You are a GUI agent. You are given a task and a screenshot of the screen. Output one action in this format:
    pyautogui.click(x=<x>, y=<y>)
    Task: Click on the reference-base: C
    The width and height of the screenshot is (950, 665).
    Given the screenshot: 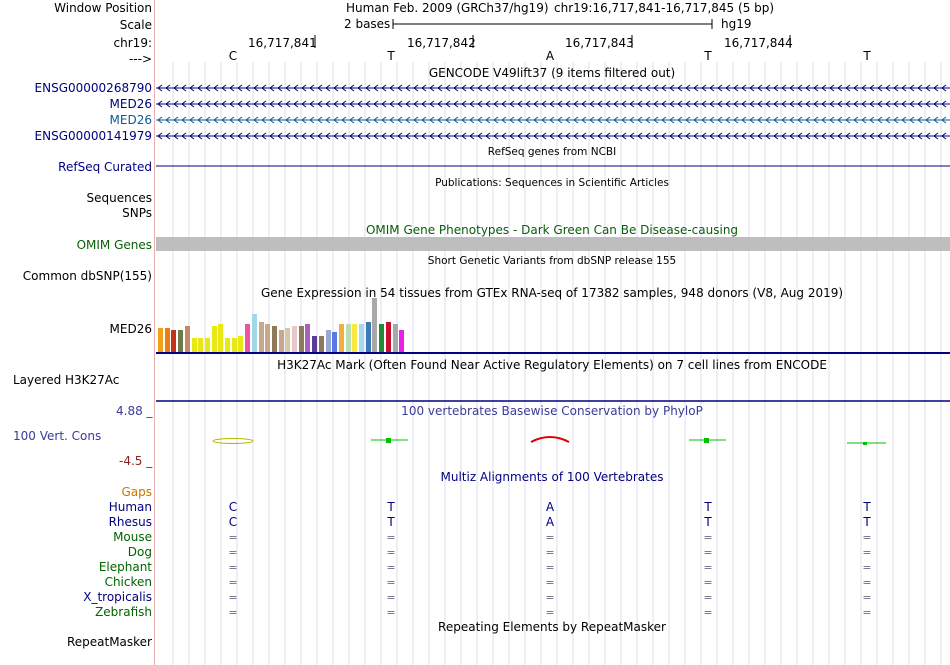 What is the action you would take?
    pyautogui.click(x=233, y=56)
    